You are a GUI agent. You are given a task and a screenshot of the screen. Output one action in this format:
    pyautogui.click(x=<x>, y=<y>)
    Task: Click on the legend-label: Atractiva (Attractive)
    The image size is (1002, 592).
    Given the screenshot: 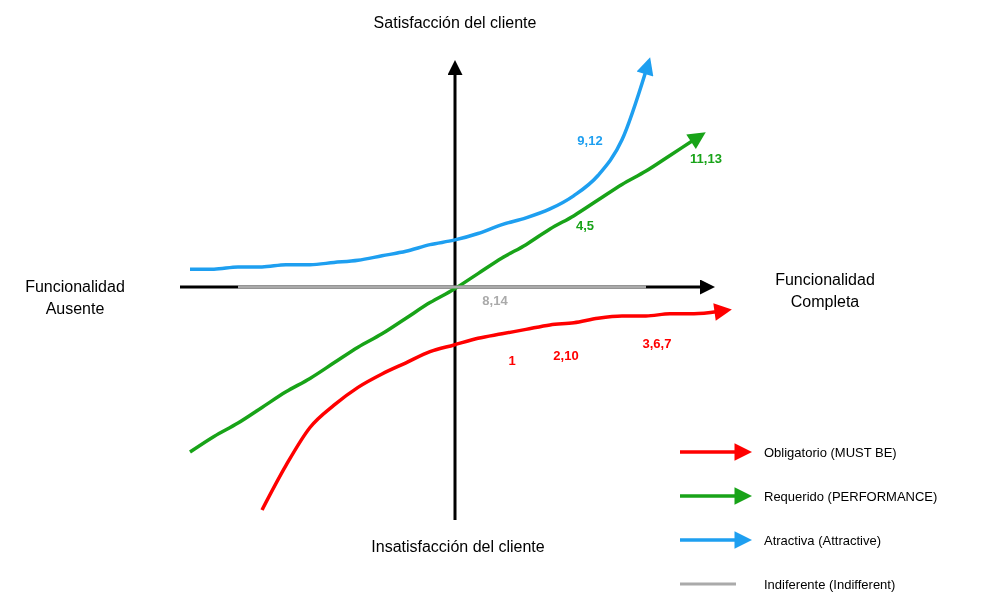 What is the action you would take?
    pyautogui.click(x=823, y=540)
    